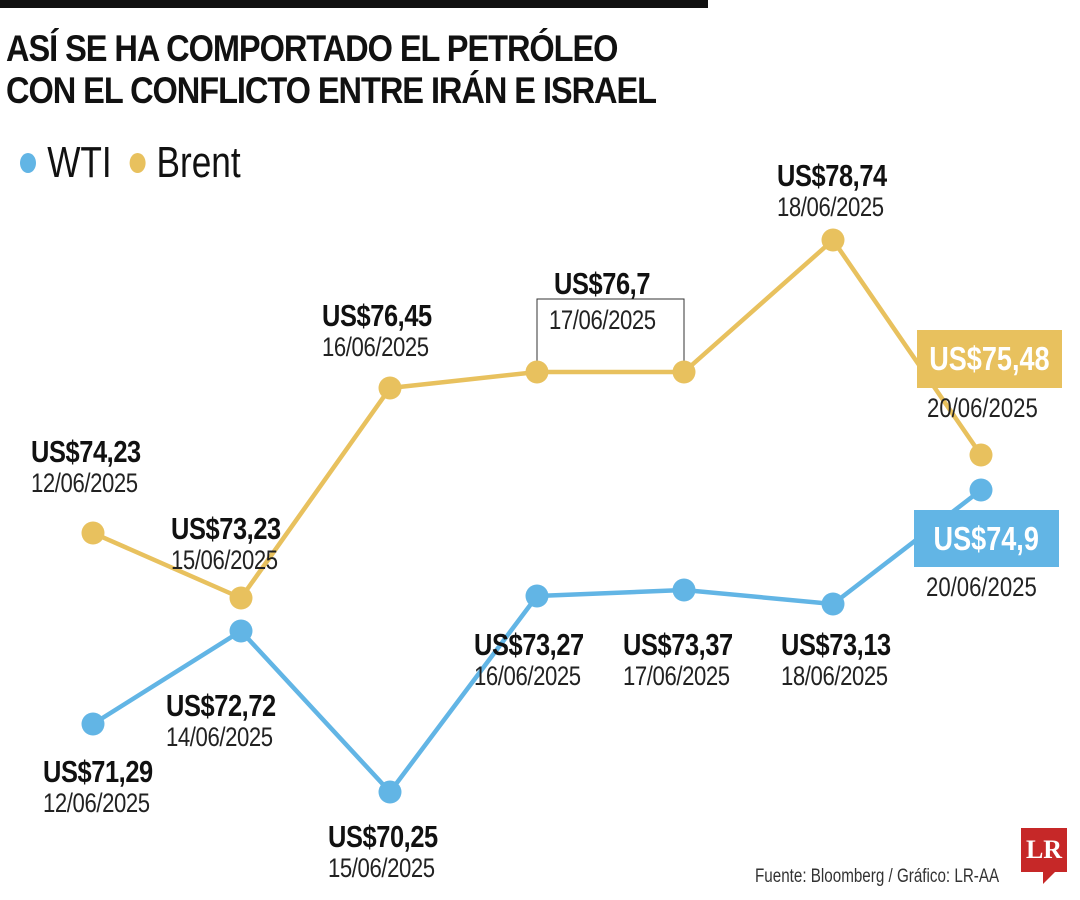 The height and width of the screenshot is (900, 1080). I want to click on brent-label-15-06: US$73,23 15/06/2025, so click(226, 543).